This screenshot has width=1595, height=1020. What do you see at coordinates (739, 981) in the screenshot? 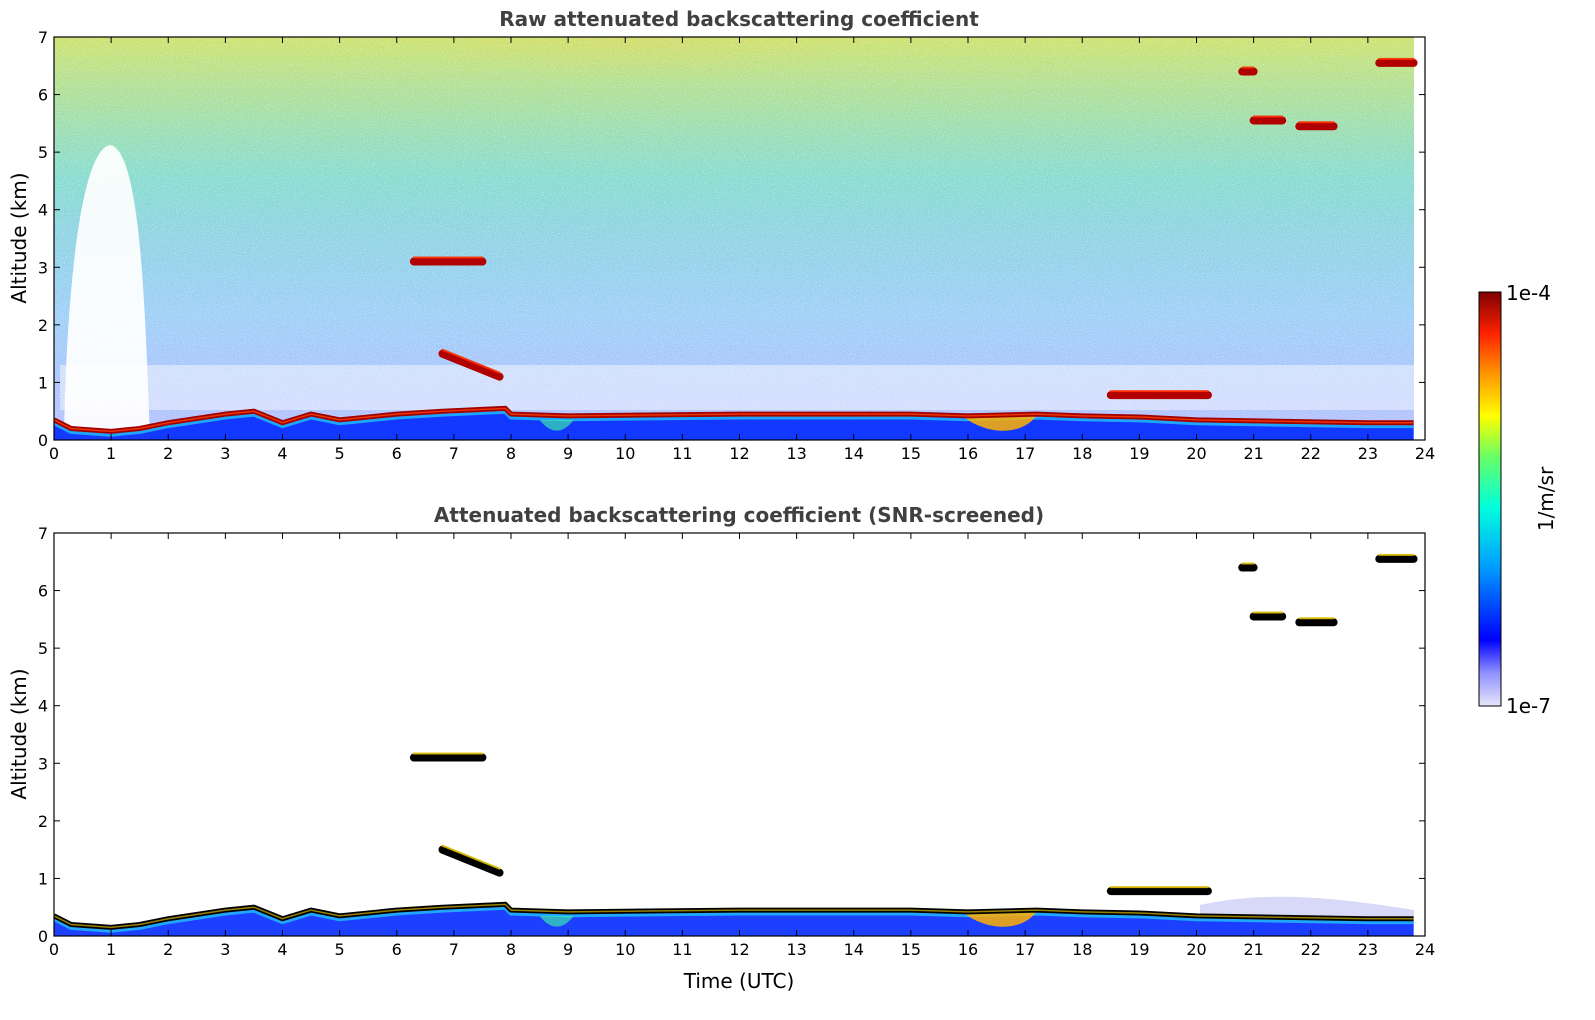
I see `x-axis-label: Time (UTC)` at bounding box center [739, 981].